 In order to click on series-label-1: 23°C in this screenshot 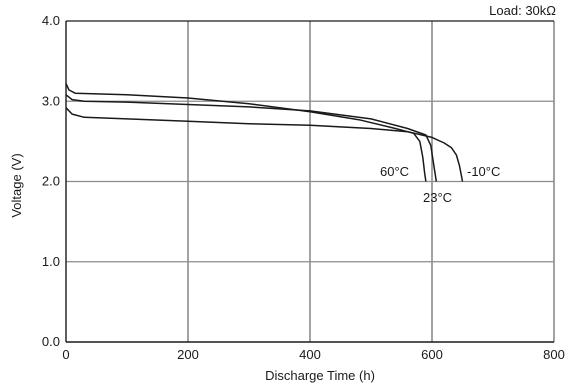, I will do `click(437, 197)`.